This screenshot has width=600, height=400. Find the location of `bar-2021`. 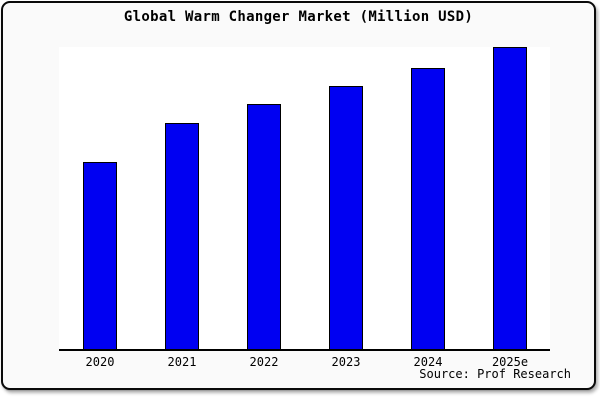

bar-2021 is located at coordinates (182, 235).